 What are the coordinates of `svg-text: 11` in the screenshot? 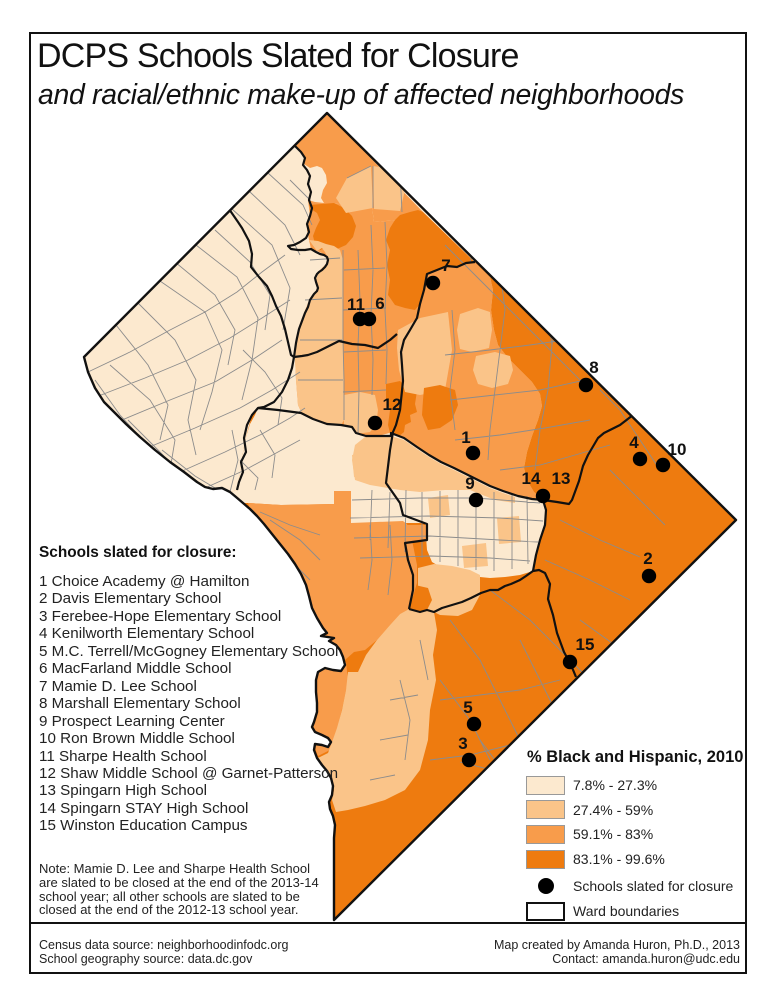 It's located at (356, 304).